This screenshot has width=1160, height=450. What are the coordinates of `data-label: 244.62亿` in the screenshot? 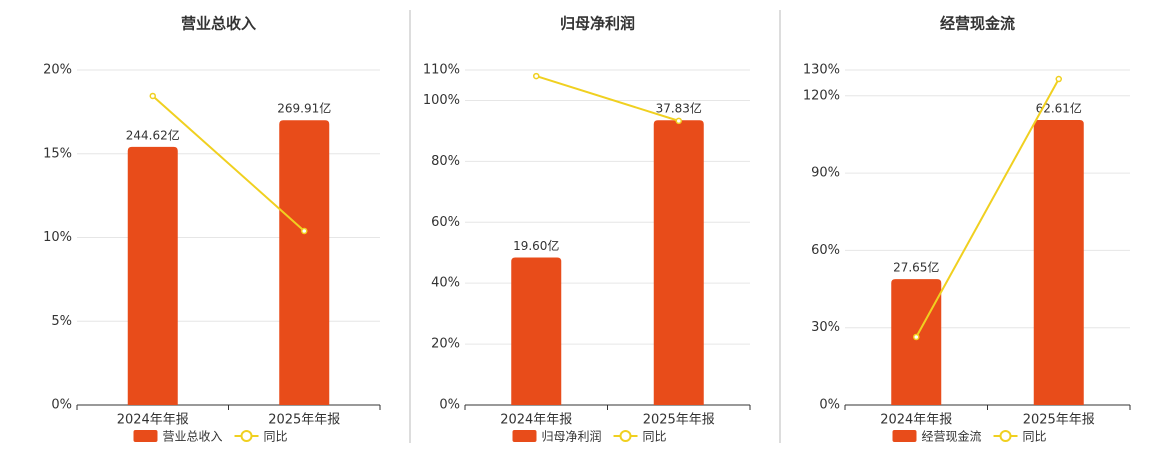 It's located at (153, 134).